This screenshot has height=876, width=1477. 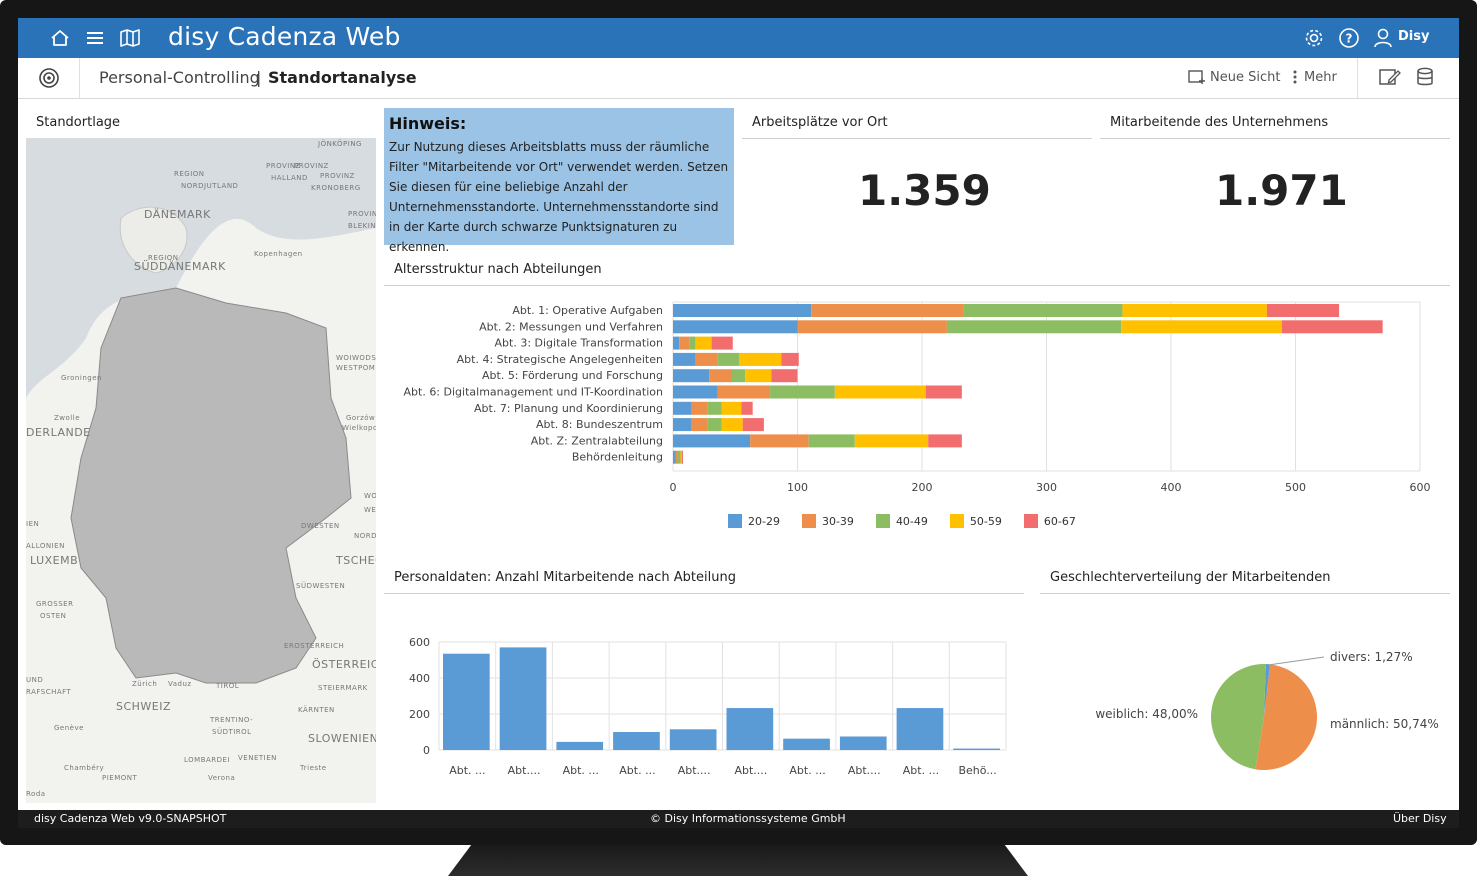 What do you see at coordinates (1383, 38) in the screenshot?
I see `user-icon` at bounding box center [1383, 38].